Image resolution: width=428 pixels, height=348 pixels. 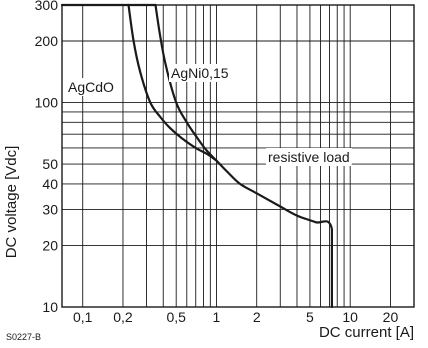 I want to click on figure-code: S0227-B, so click(x=23, y=337).